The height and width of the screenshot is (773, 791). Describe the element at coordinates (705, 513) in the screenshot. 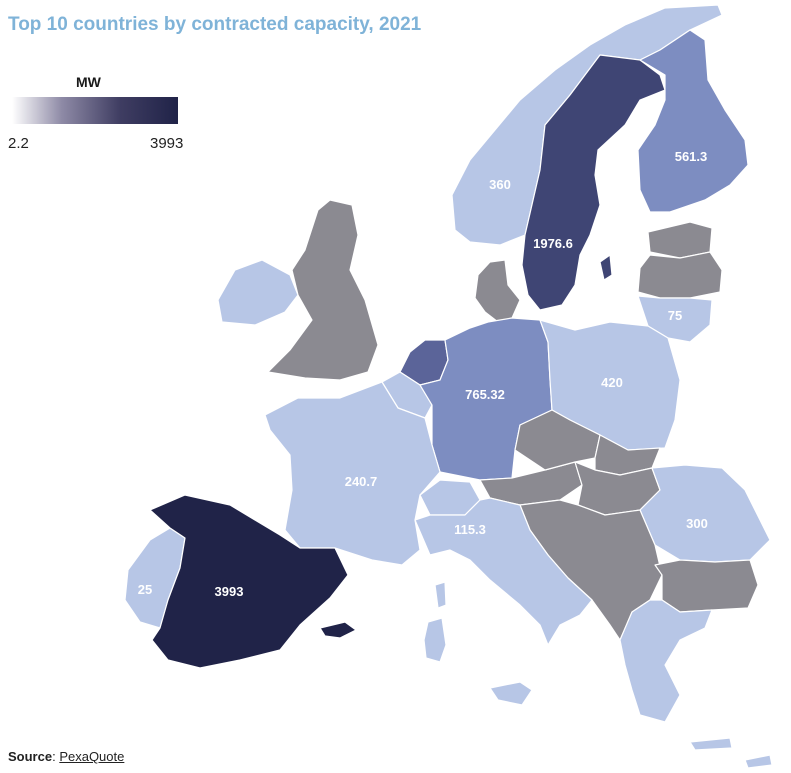

I see `country-romania` at that location.